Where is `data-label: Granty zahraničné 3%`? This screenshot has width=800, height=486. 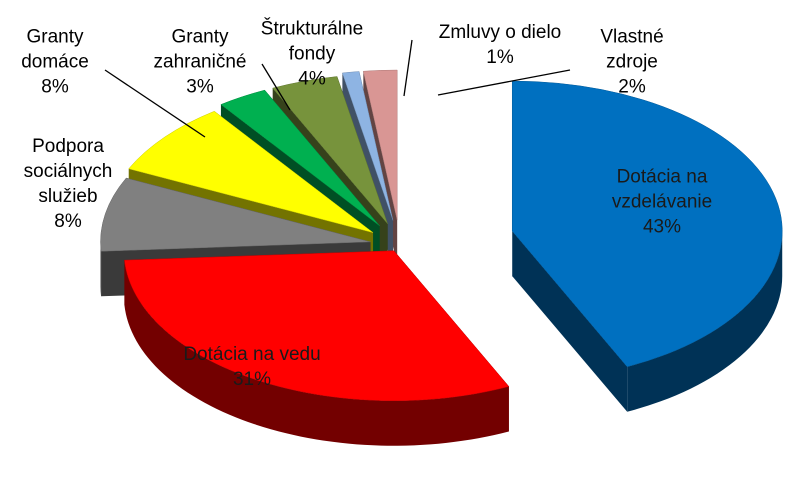
data-label: Granty zahraničné 3% is located at coordinates (200, 62).